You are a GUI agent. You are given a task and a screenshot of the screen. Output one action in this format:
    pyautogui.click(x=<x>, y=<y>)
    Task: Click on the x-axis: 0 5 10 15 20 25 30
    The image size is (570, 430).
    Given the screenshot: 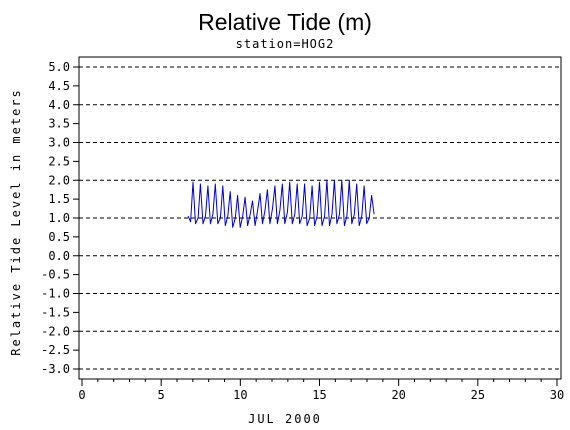 What is the action you would take?
    pyautogui.click(x=321, y=390)
    